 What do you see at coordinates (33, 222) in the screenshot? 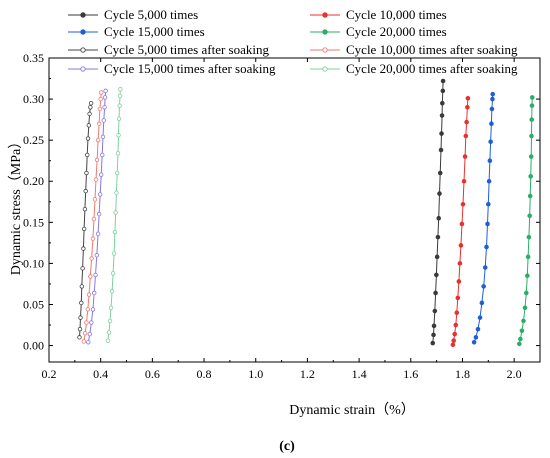
I see `y-tick-label: 0.15` at bounding box center [33, 222].